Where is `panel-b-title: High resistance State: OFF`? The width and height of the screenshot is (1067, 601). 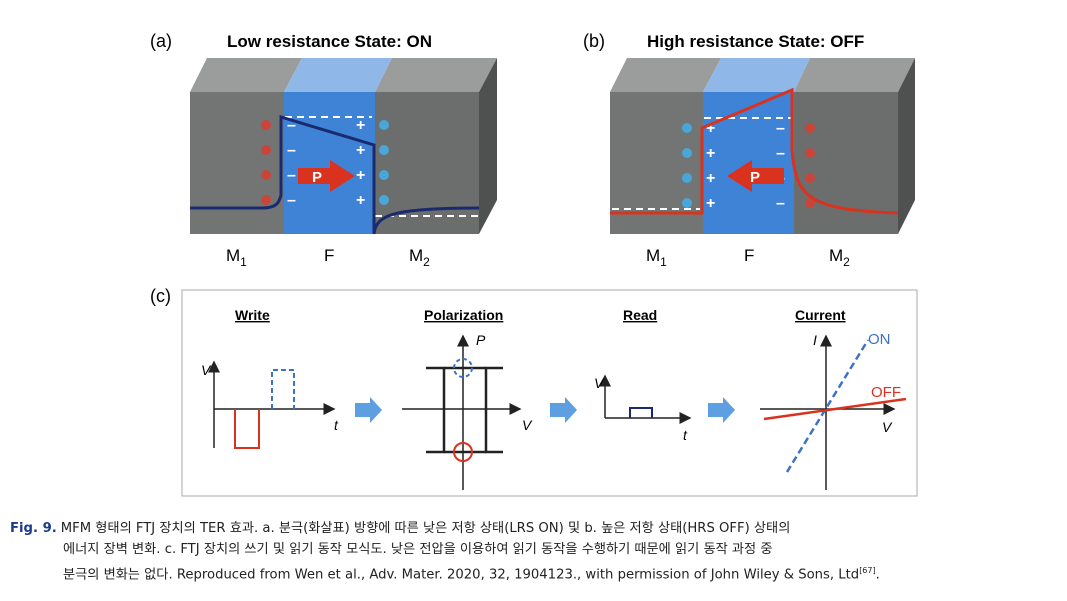 panel-b-title: High resistance State: OFF is located at coordinates (755, 41).